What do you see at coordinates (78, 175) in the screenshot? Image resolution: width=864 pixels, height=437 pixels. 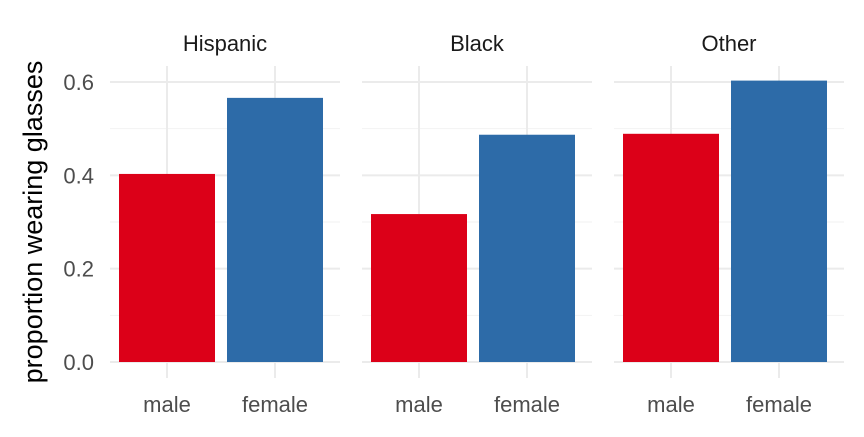 I see `y-tick-label: 0.4` at bounding box center [78, 175].